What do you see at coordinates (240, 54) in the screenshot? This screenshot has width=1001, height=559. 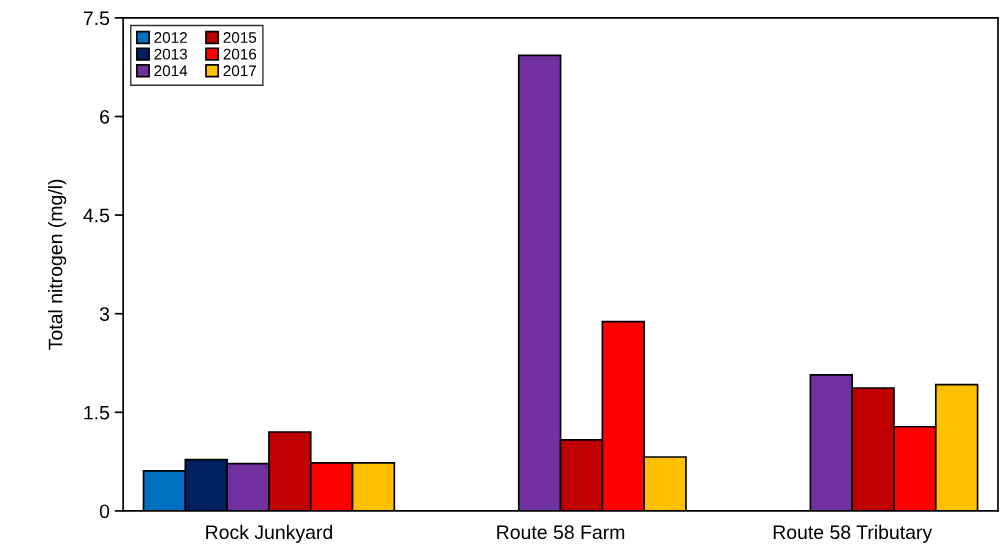 I see `legend-label: 2016` at bounding box center [240, 54].